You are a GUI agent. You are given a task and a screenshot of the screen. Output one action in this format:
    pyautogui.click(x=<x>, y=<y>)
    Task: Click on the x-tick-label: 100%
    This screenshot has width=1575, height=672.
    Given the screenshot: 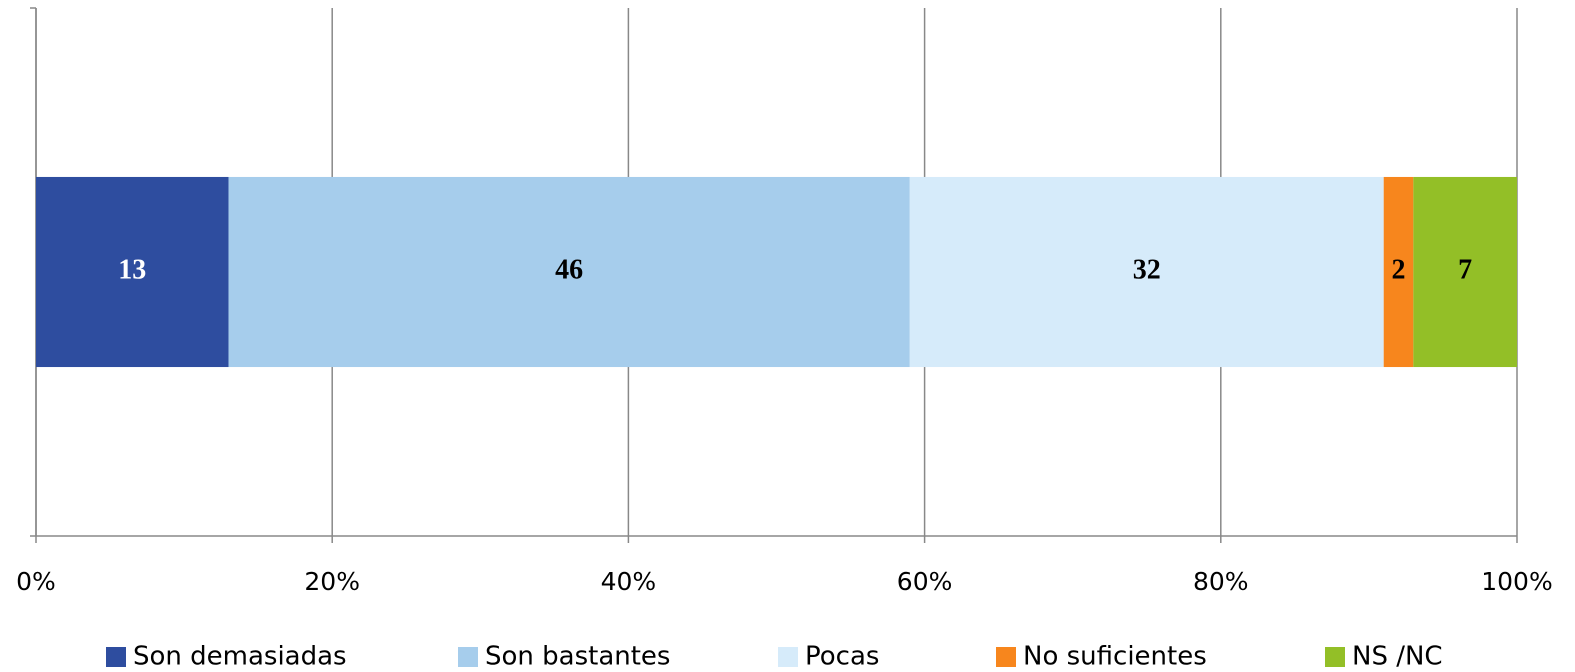 What is the action you would take?
    pyautogui.click(x=1516, y=581)
    